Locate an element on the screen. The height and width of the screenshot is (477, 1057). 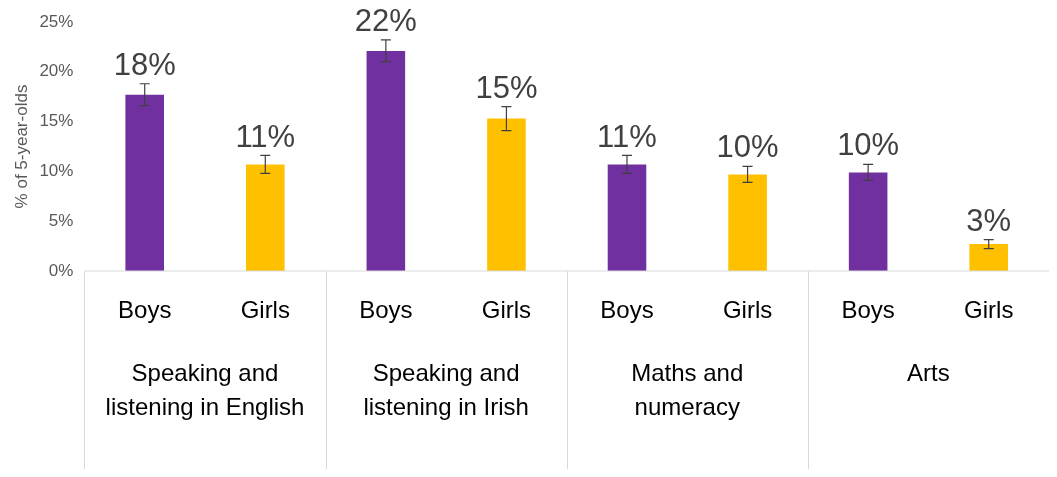
y-tick-label: 5% is located at coordinates (61, 220).